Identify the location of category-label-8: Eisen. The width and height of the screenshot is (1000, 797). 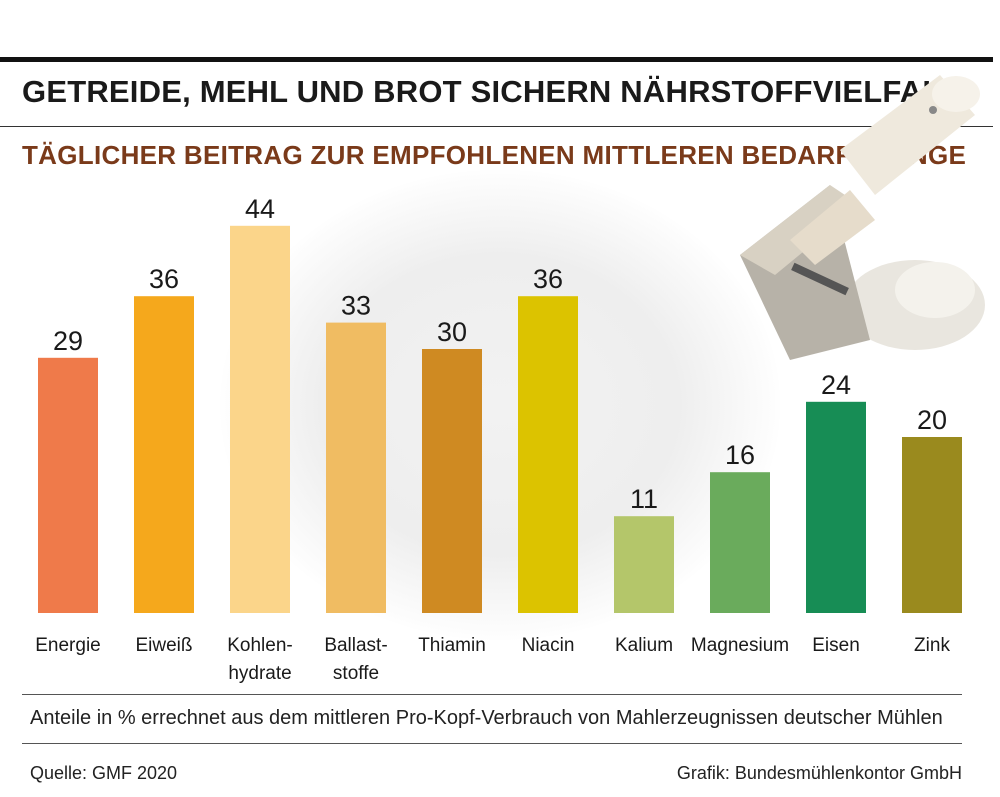
(836, 645).